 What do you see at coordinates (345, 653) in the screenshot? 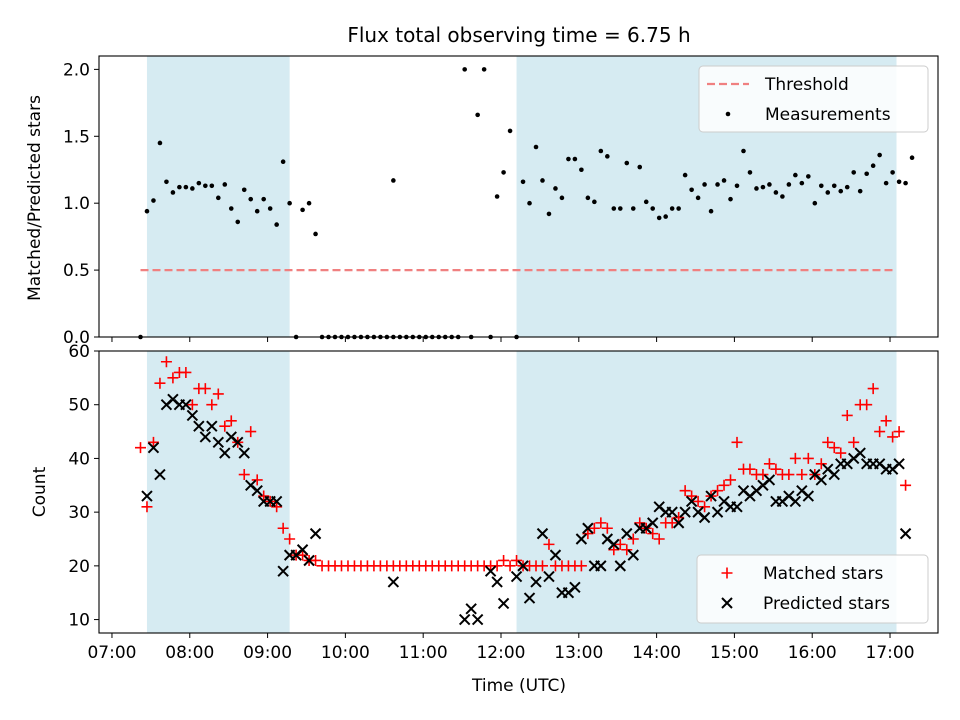
I see `x-tick-label: 10:00` at bounding box center [345, 653].